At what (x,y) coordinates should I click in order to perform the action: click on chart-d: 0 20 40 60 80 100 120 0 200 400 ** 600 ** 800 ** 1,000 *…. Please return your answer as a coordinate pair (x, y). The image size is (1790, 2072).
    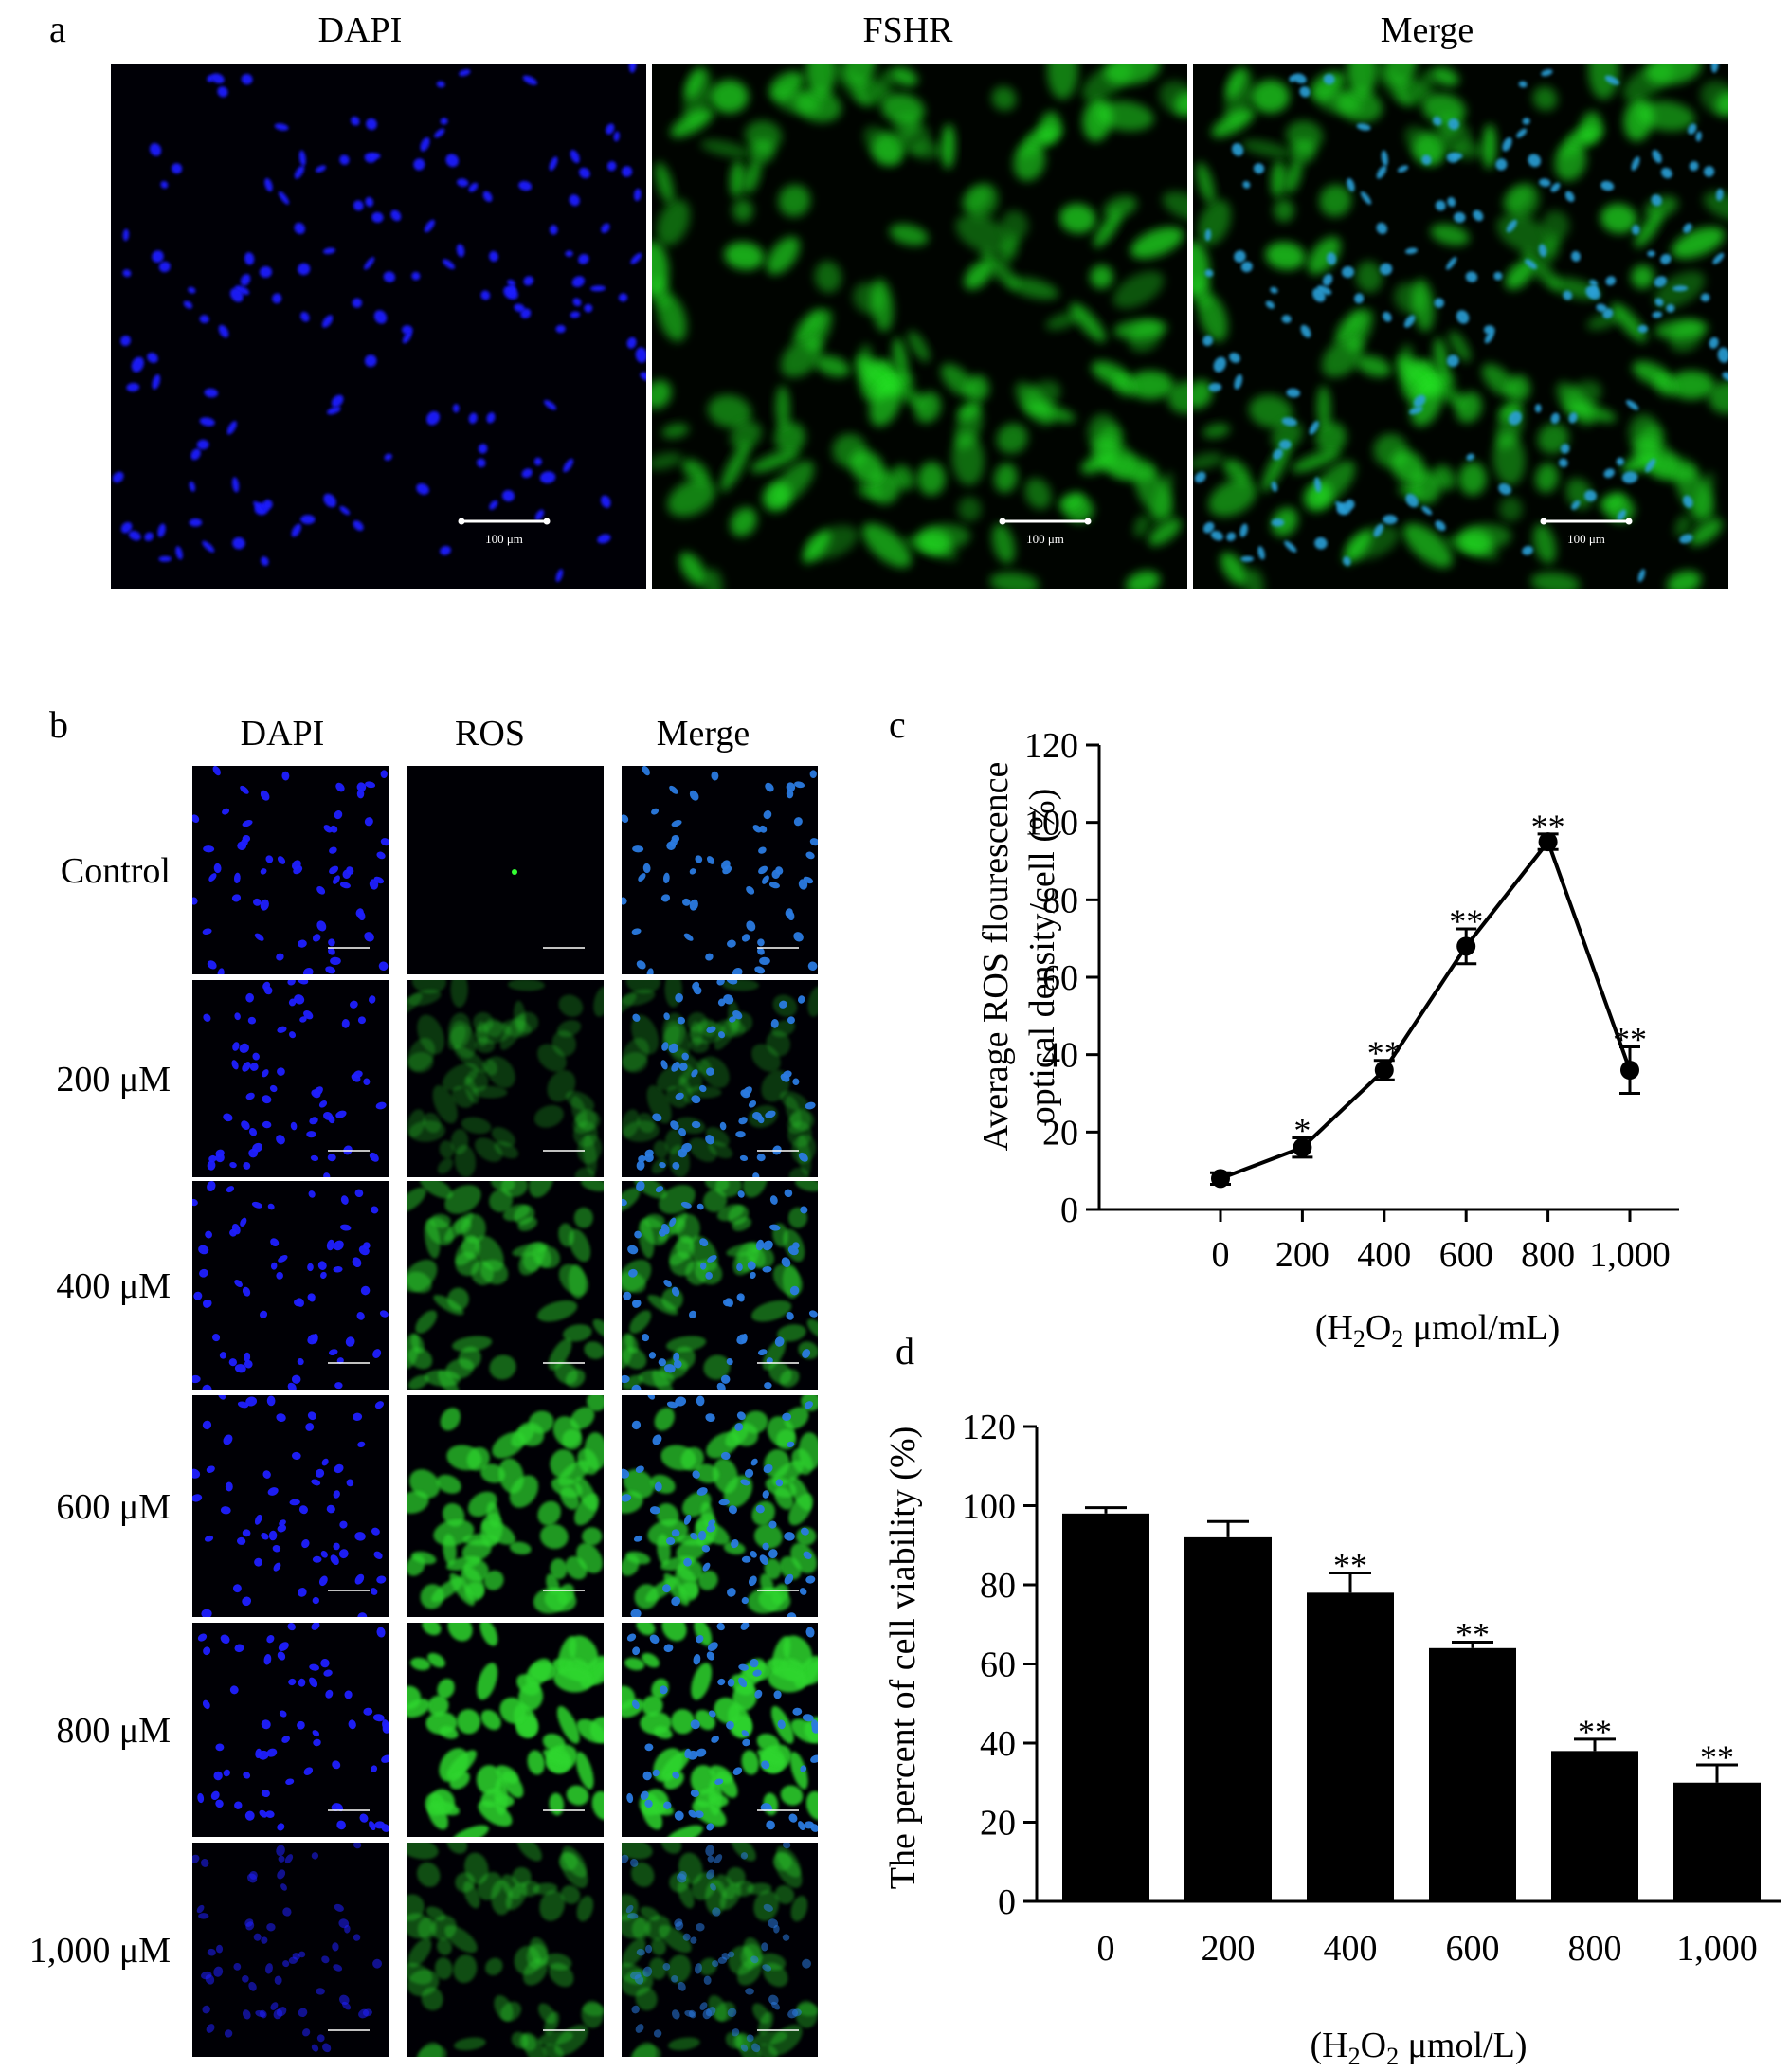
    Looking at the image, I should click on (1371, 1688).